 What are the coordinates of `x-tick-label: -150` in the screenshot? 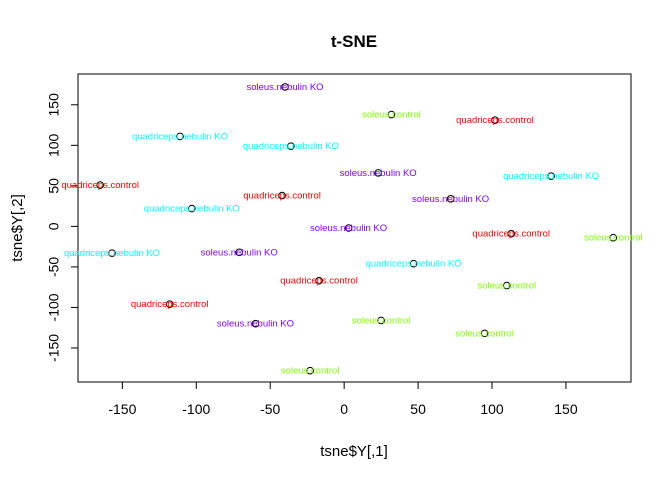 It's located at (122, 409).